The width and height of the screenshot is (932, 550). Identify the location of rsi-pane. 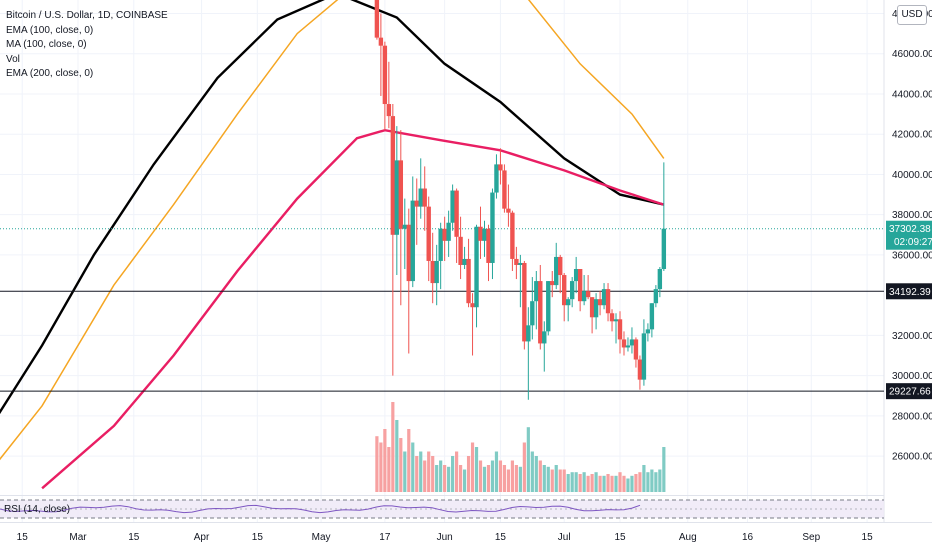
(442, 509).